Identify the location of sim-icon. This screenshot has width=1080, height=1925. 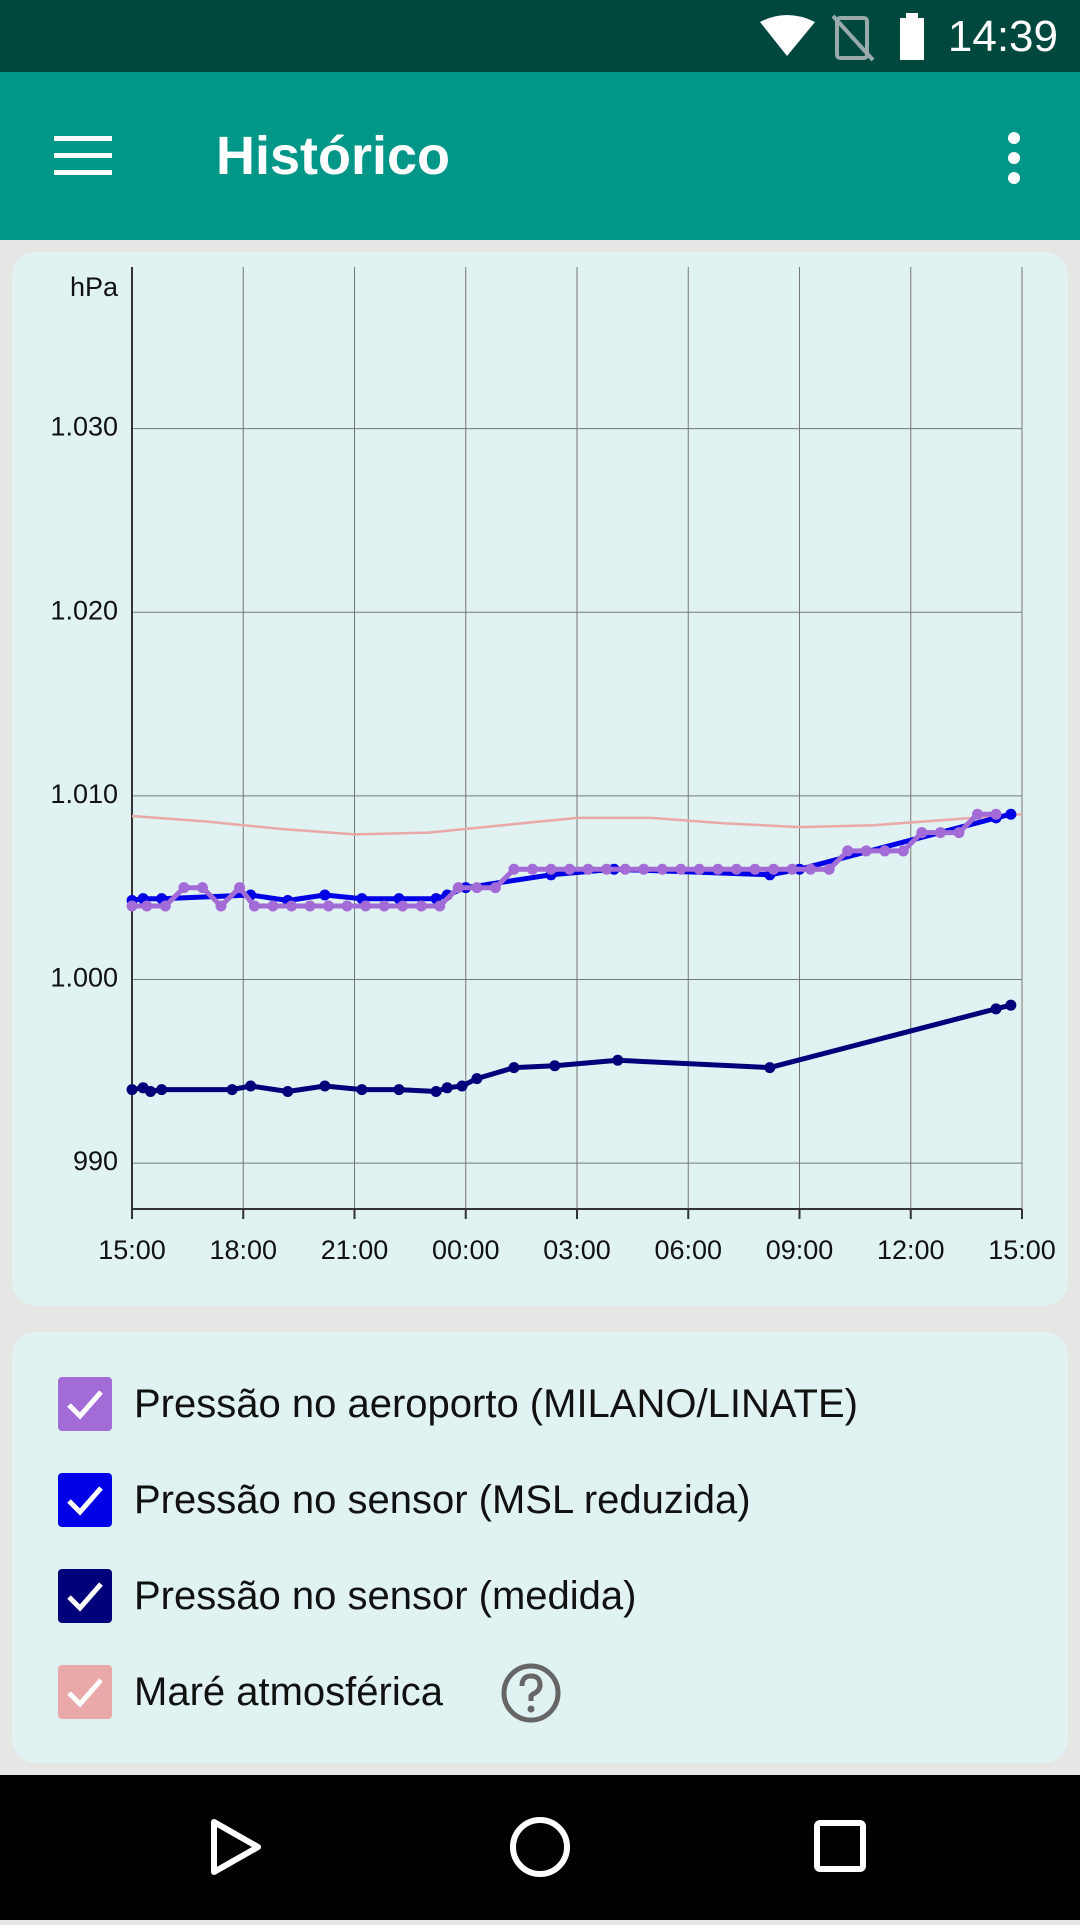
(852, 38).